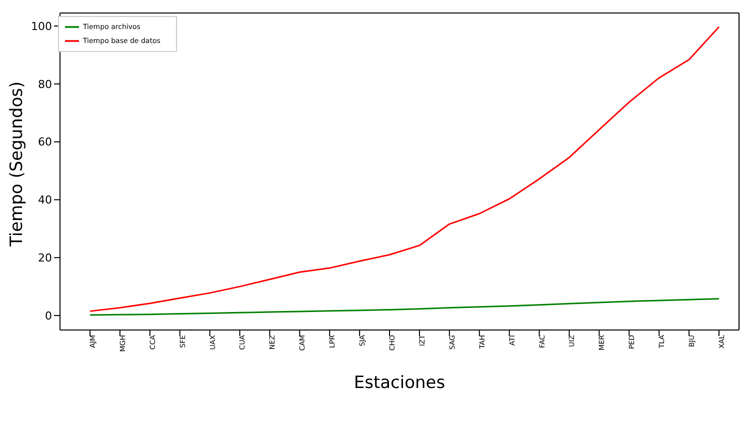 The image size is (740, 424). I want to click on line-series, so click(404, 307).